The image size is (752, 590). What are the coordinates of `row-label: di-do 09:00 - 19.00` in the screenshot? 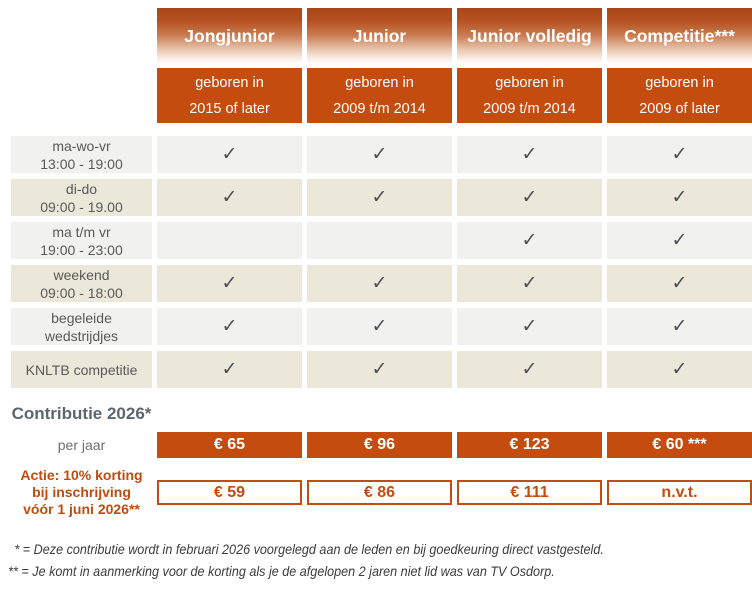 It's located at (81, 197).